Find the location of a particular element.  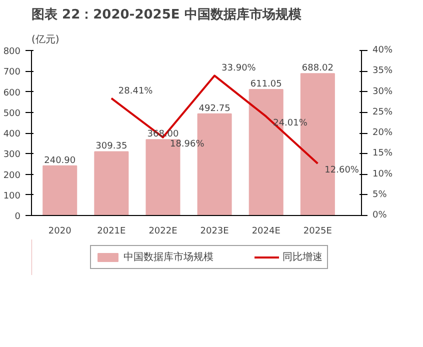

y-tick-label: 800 is located at coordinates (12, 52).